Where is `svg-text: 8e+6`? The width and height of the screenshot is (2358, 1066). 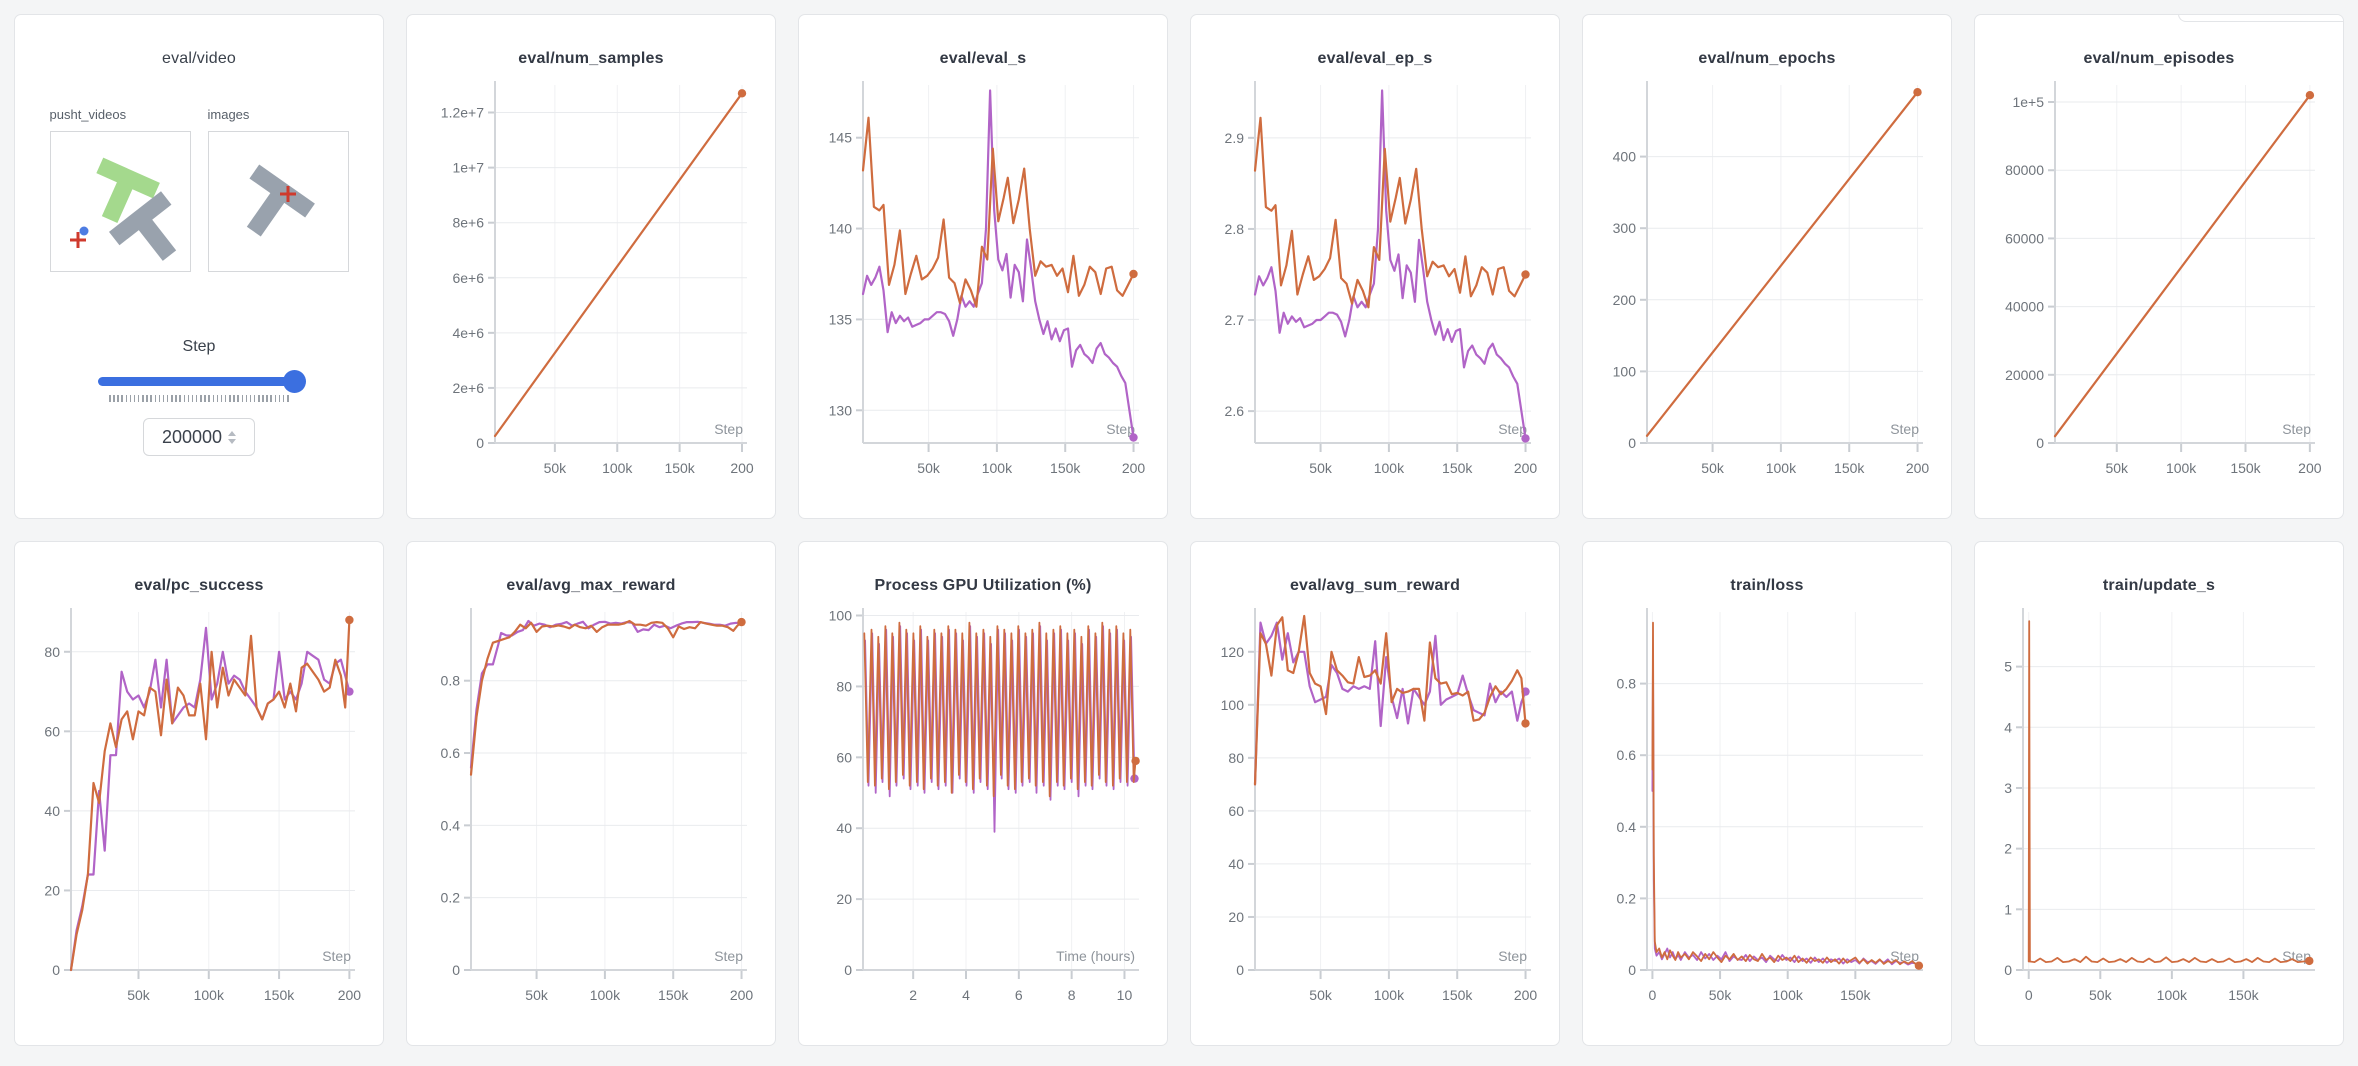
svg-text: 8e+6 is located at coordinates (468, 223).